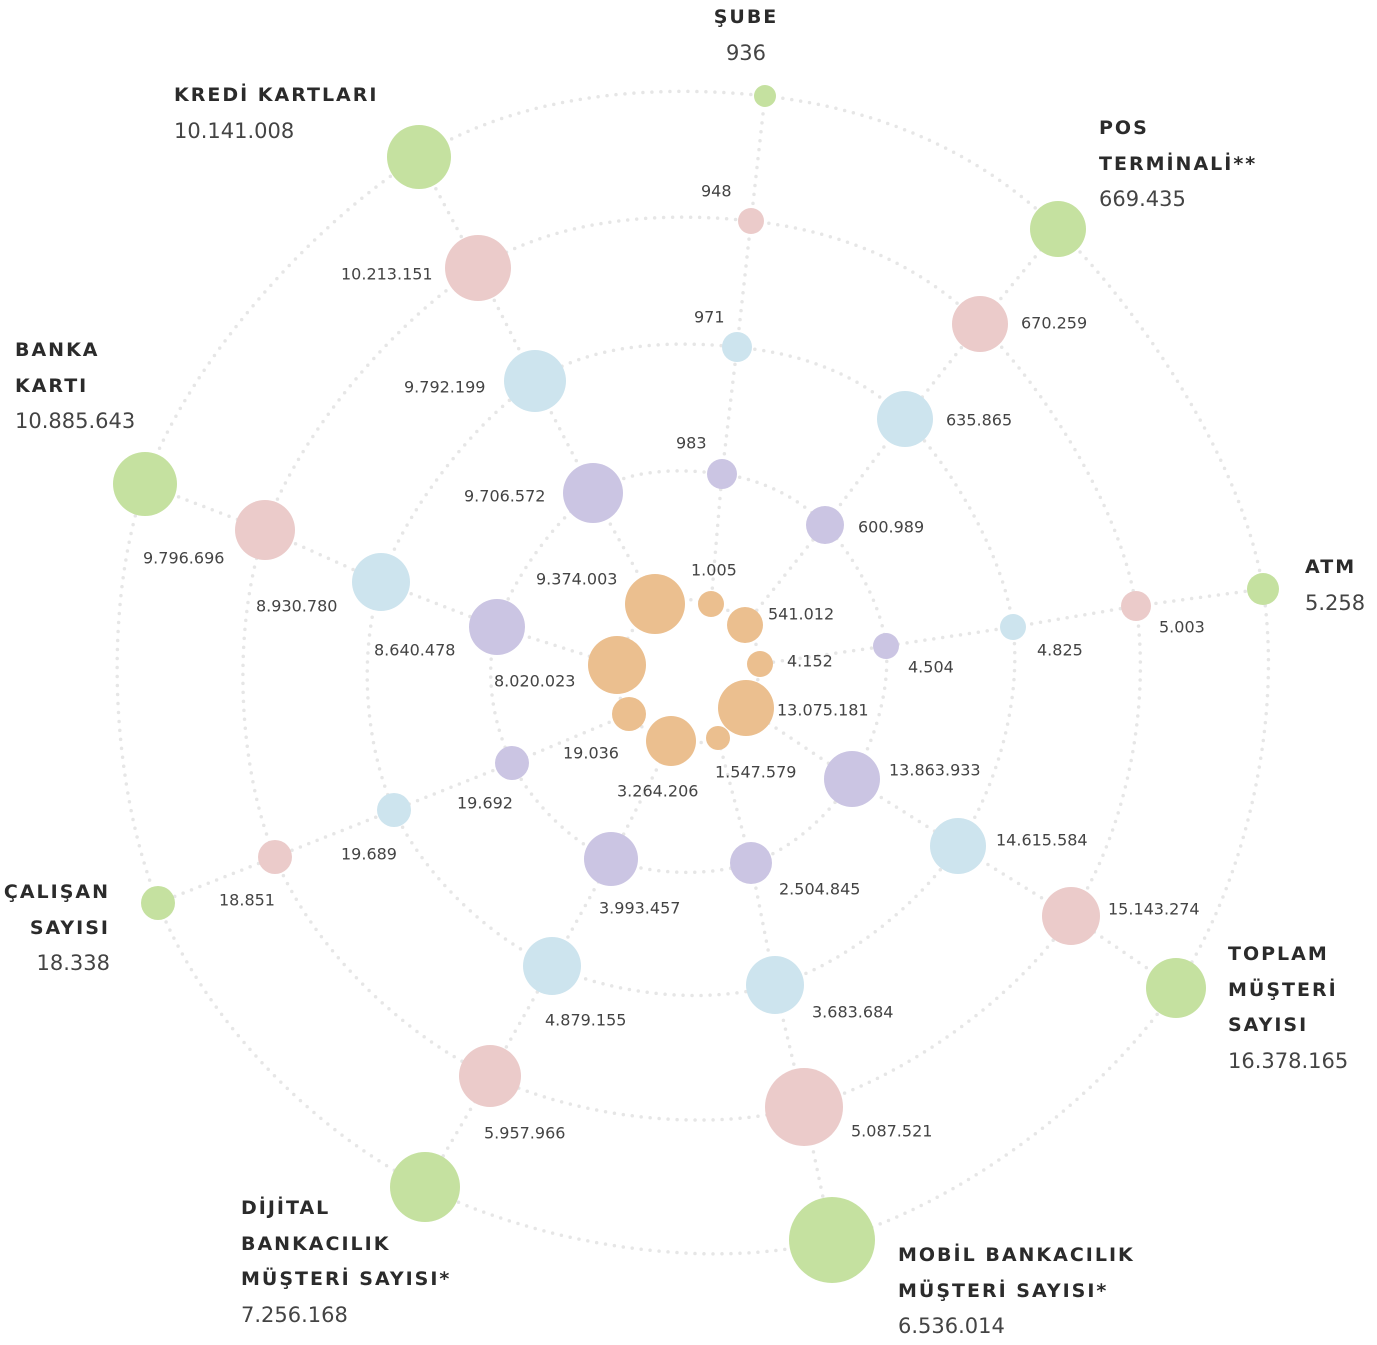  I want to click on value-label: 2.504.845, so click(819, 889).